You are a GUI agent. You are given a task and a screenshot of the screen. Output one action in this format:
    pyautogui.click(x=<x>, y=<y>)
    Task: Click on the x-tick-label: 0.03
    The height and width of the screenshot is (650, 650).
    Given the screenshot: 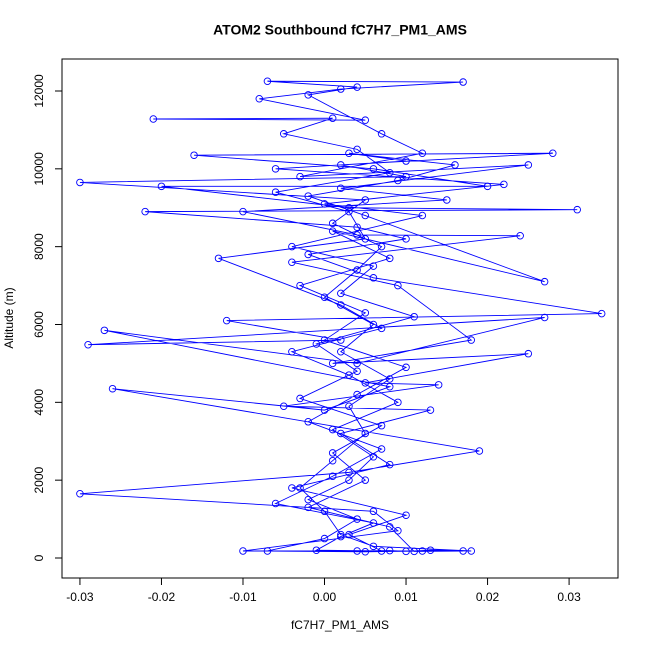 What is the action you would take?
    pyautogui.click(x=569, y=597)
    